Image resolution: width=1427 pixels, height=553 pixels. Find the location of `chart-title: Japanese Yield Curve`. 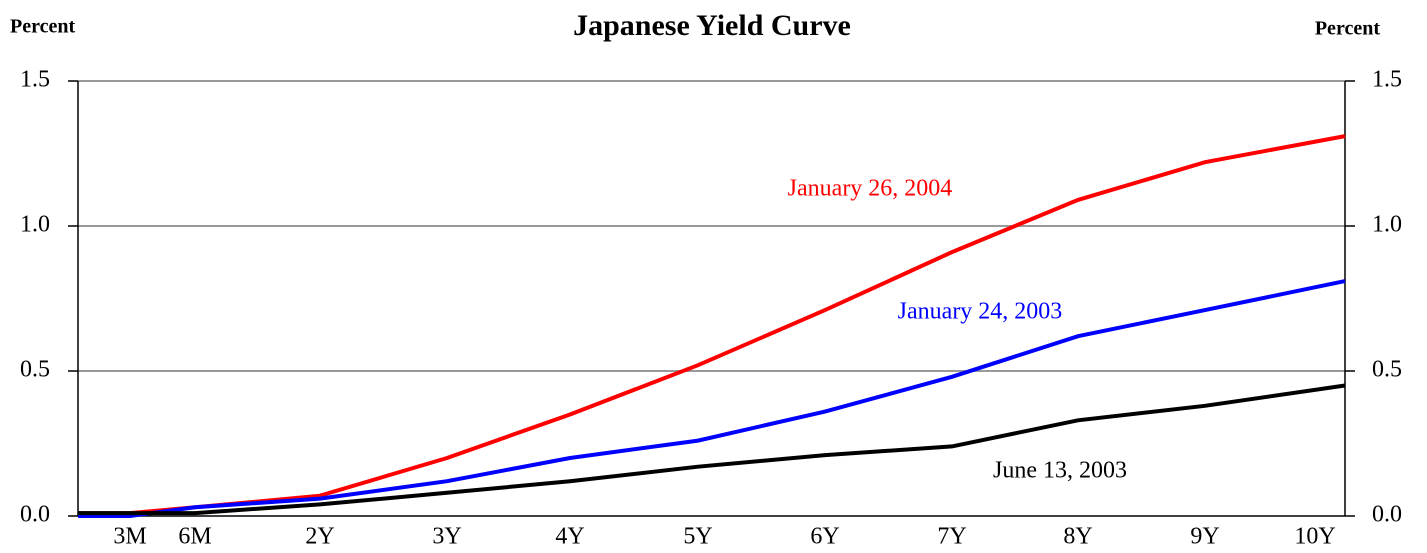

chart-title: Japanese Yield Curve is located at coordinates (712, 25).